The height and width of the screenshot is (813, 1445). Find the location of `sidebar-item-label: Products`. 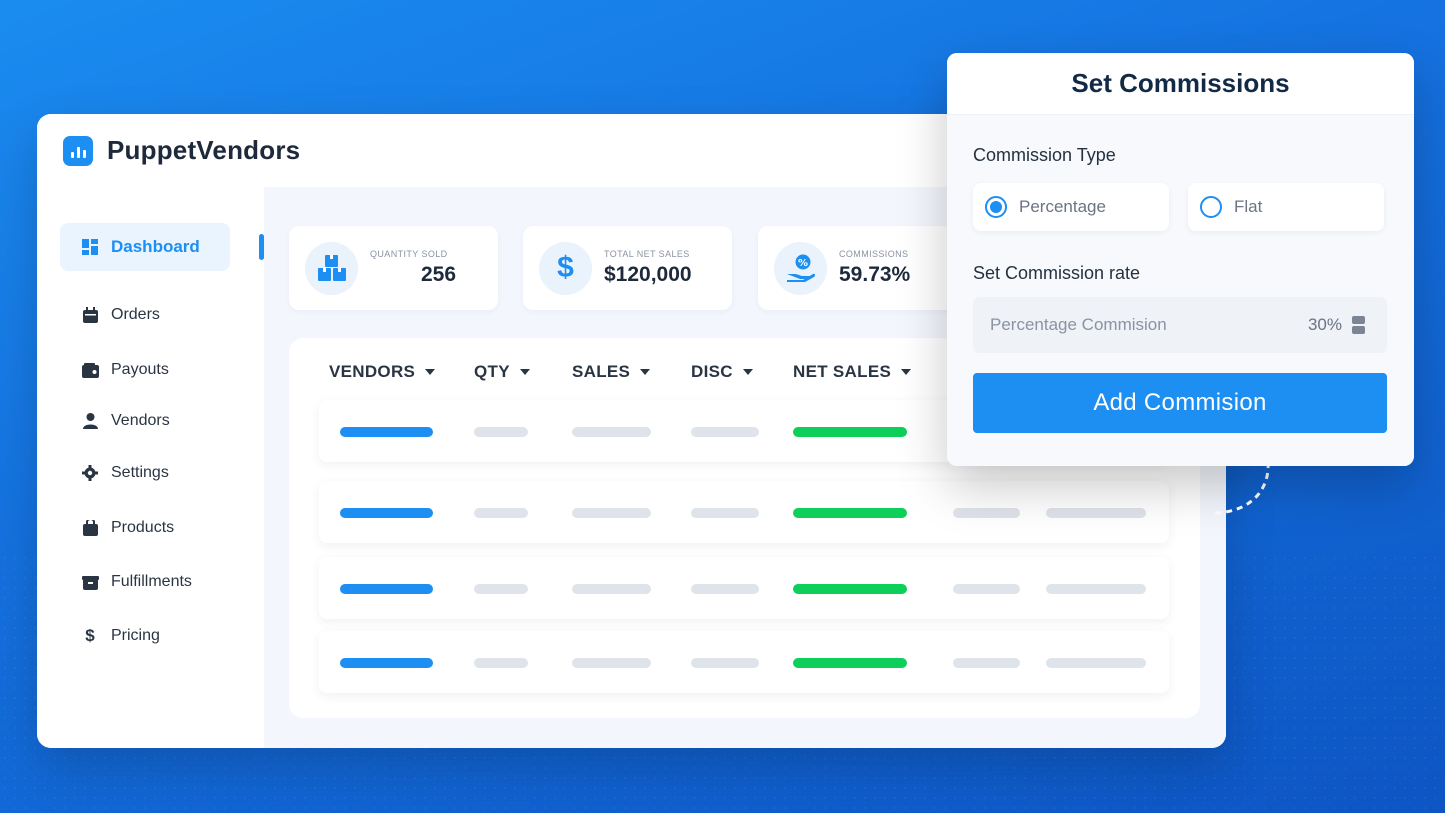

sidebar-item-label: Products is located at coordinates (143, 527).